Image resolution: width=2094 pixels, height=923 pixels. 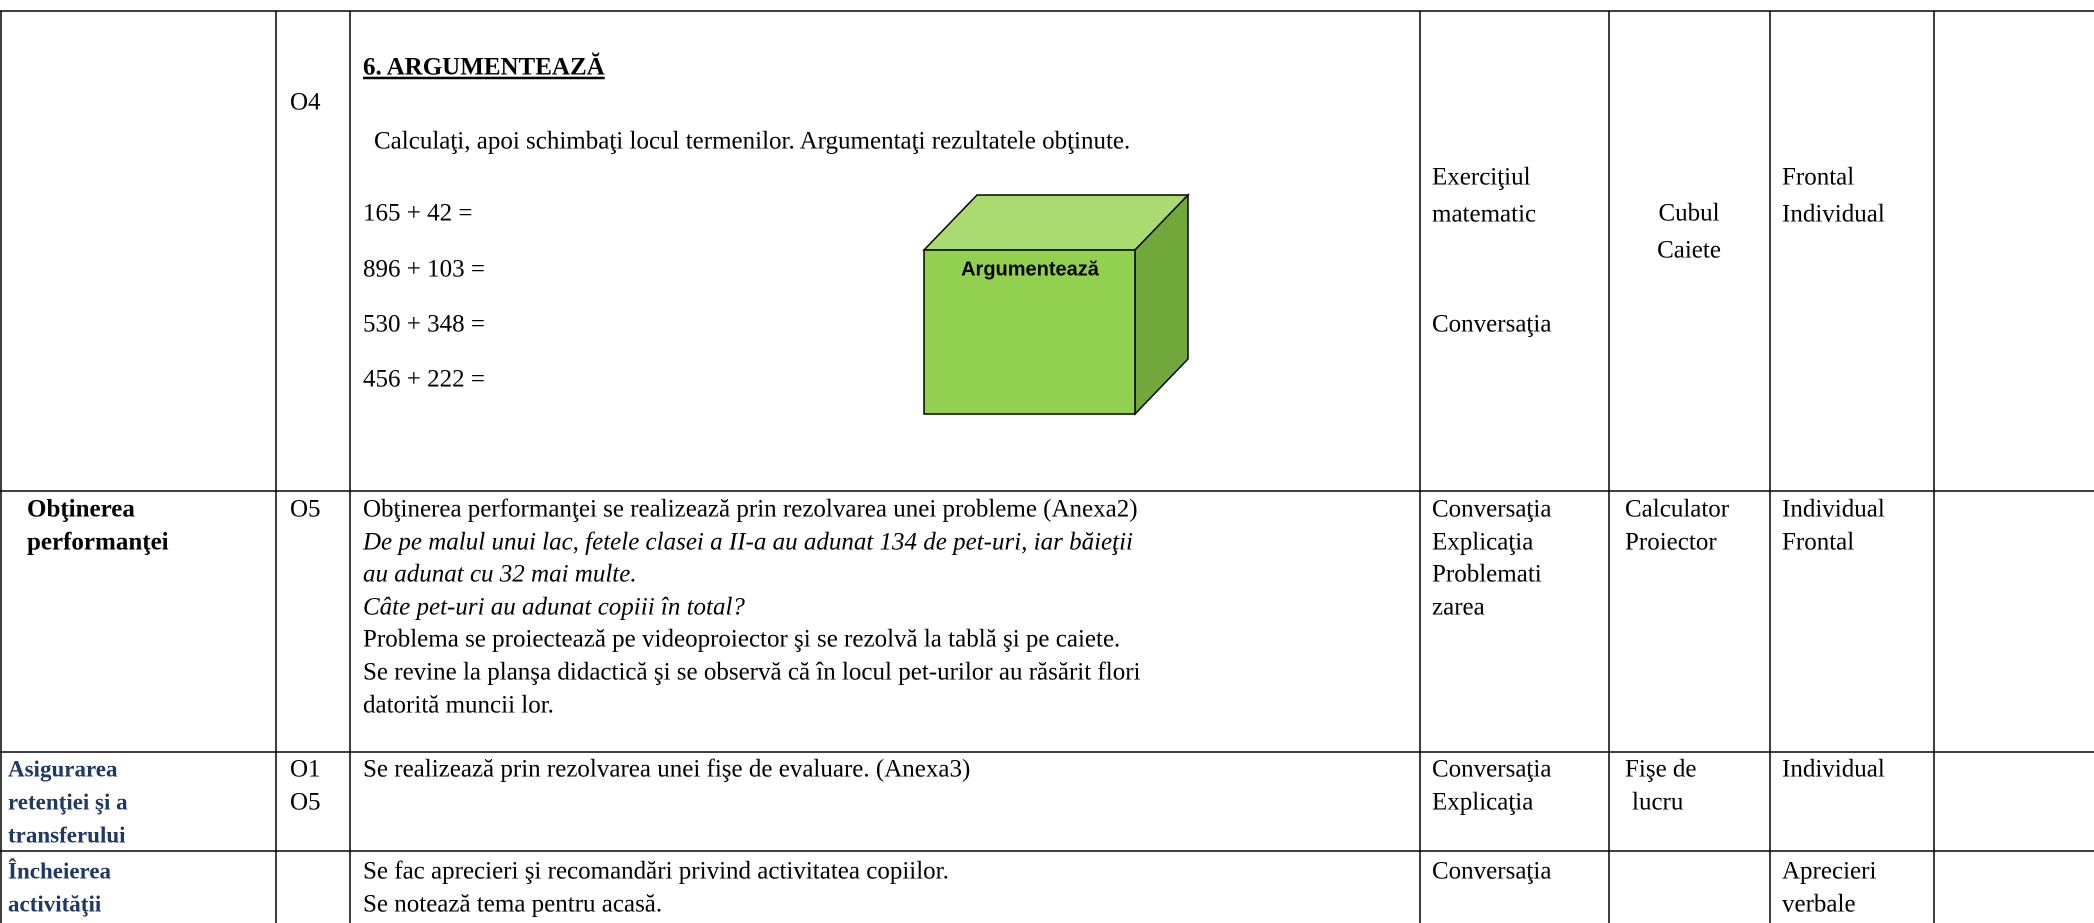 I want to click on exercise: 896 + 103 =, so click(x=424, y=269).